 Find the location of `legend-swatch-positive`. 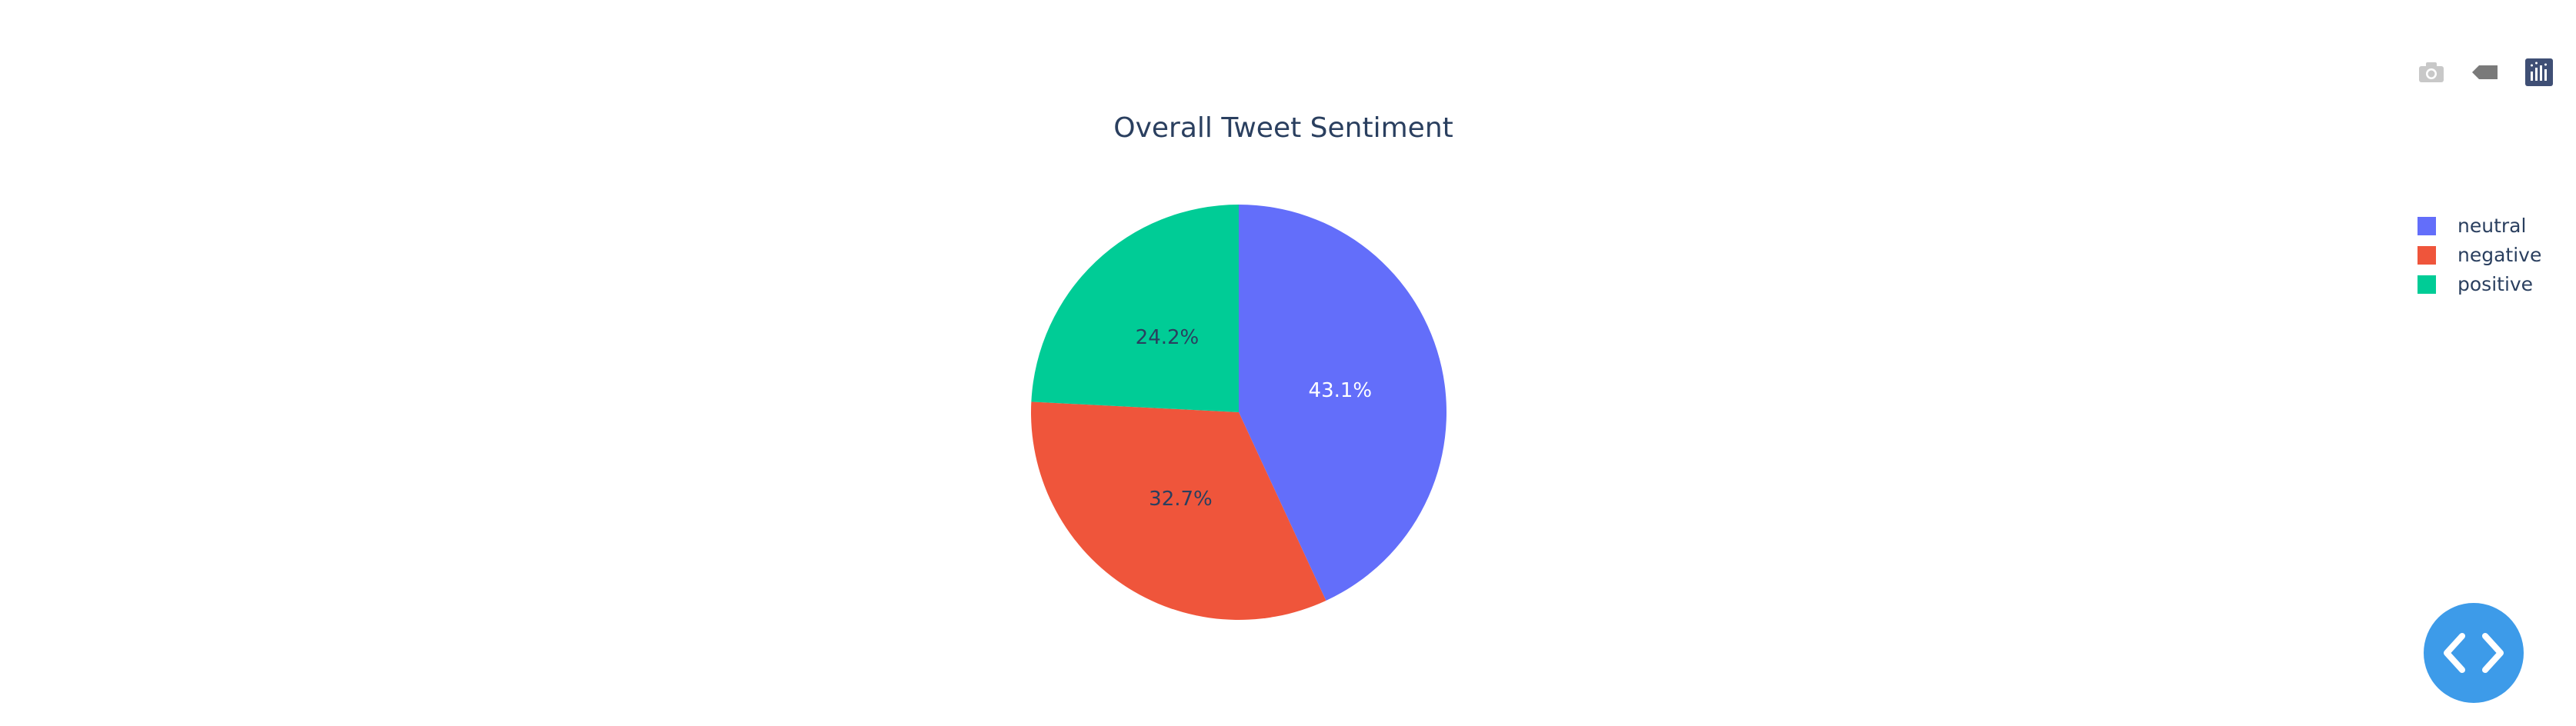

legend-swatch-positive is located at coordinates (2427, 284).